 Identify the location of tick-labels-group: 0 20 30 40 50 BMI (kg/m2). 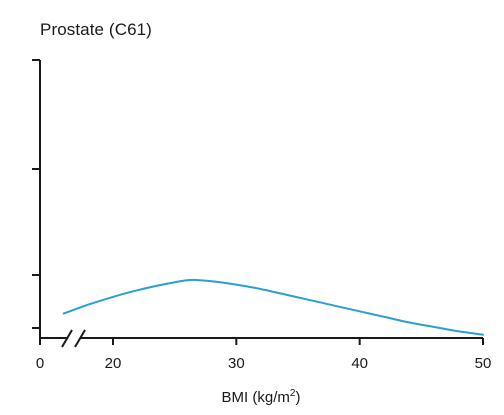
(264, 380).